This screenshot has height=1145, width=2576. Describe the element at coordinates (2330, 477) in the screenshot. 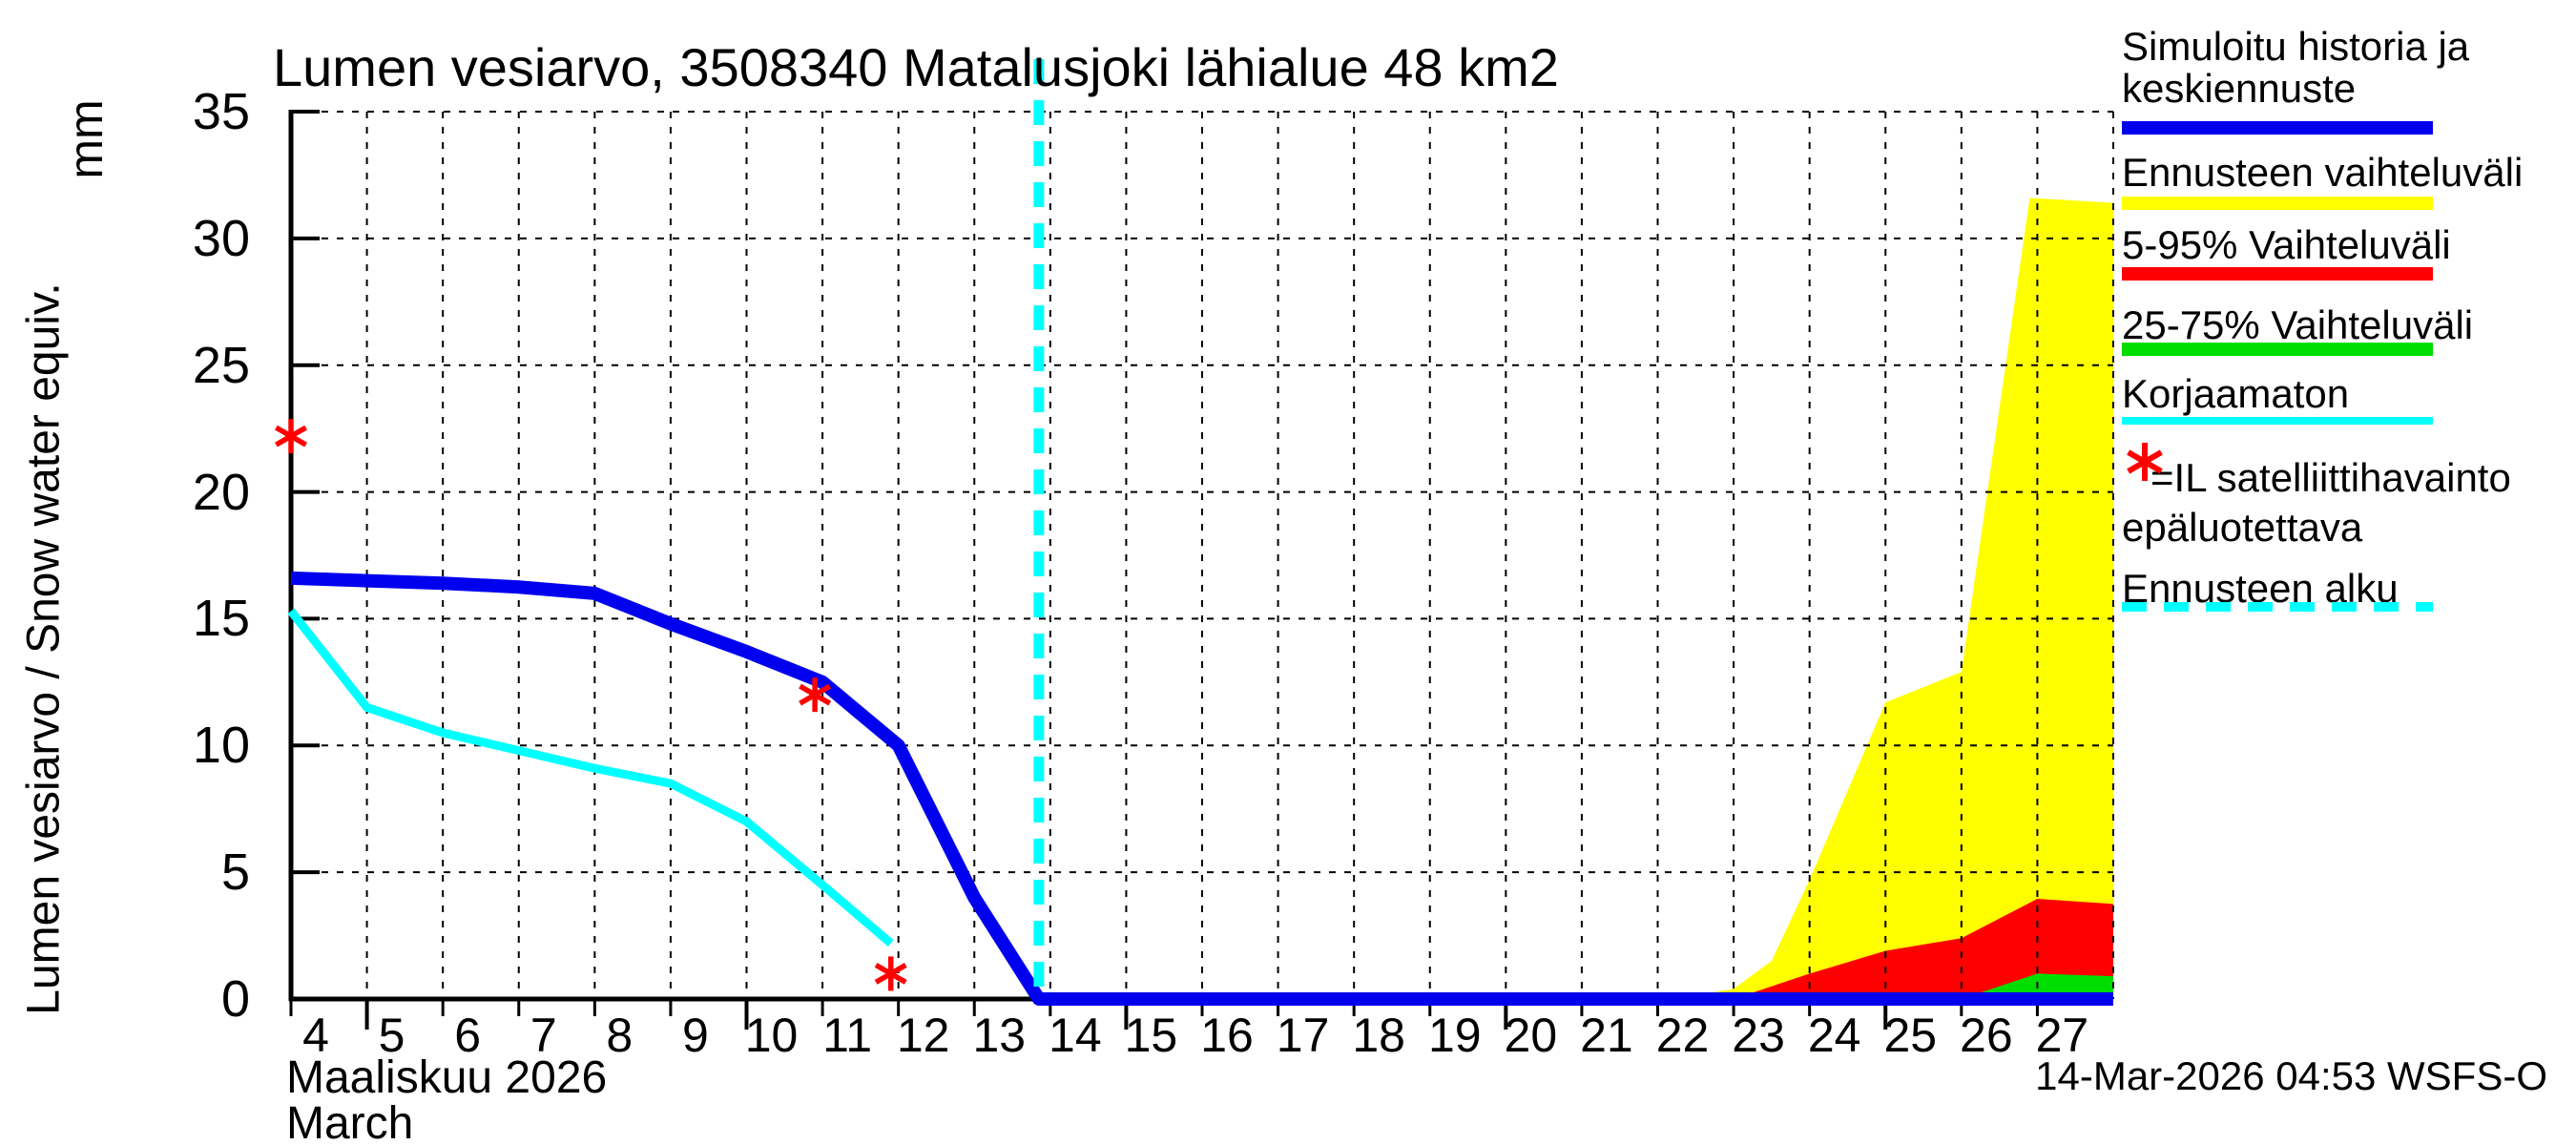

I see `legend-label-il-satelliittihavainto: =IL satelliittihavainto` at that location.